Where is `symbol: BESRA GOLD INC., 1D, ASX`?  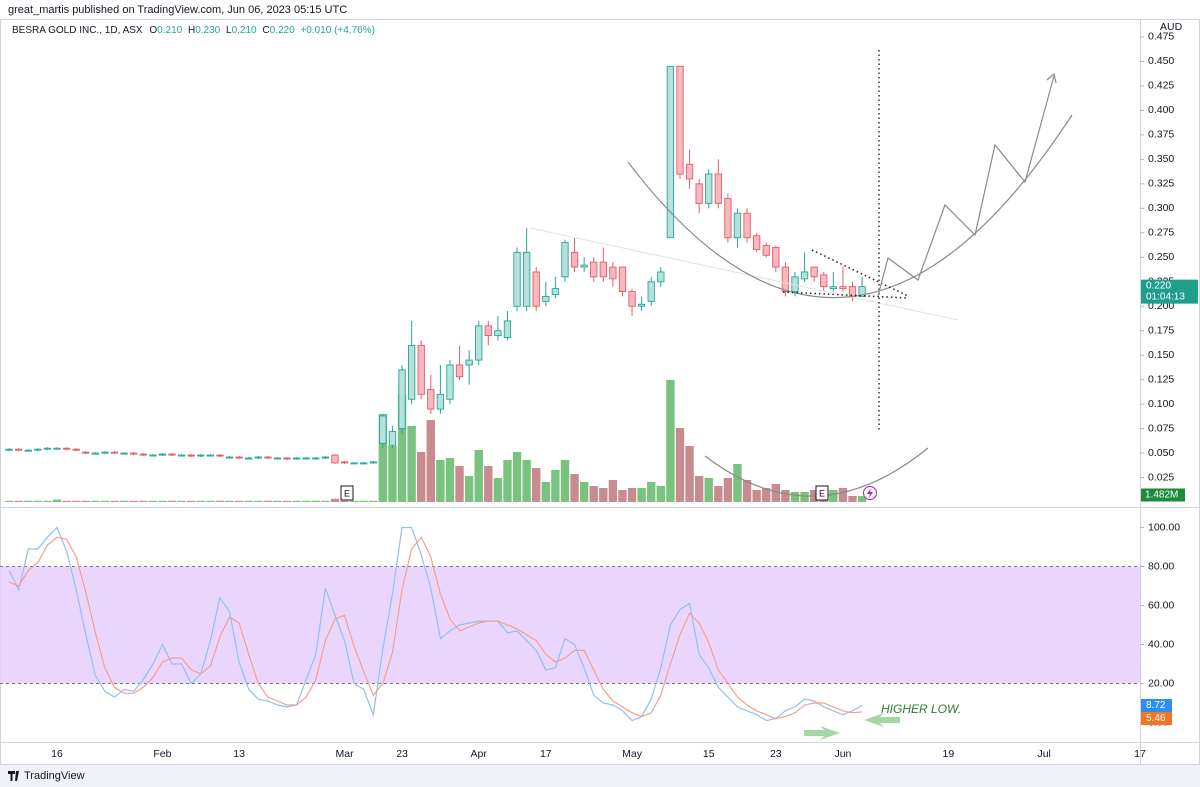 symbol: BESRA GOLD INC., 1D, ASX is located at coordinates (77, 30).